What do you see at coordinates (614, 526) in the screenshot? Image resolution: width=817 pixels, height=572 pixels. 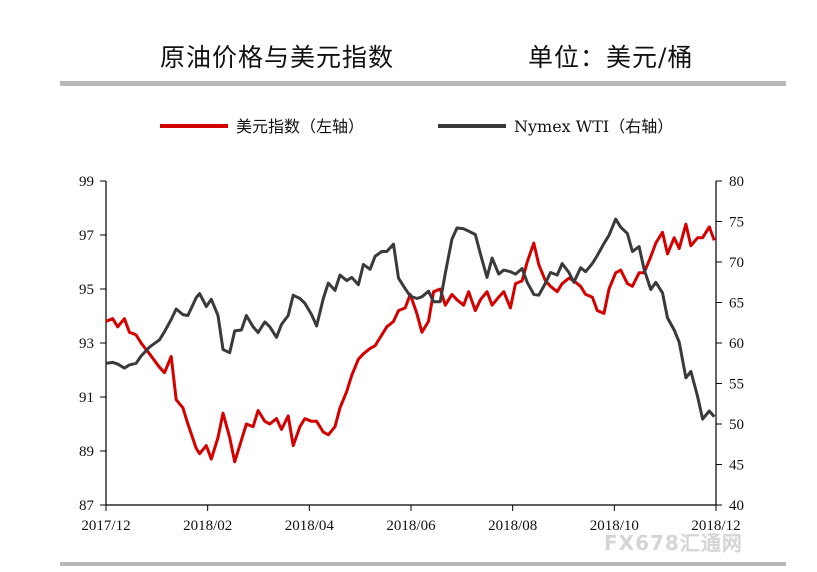 I see `x-axis-tick-label: 2018/10` at bounding box center [614, 526].